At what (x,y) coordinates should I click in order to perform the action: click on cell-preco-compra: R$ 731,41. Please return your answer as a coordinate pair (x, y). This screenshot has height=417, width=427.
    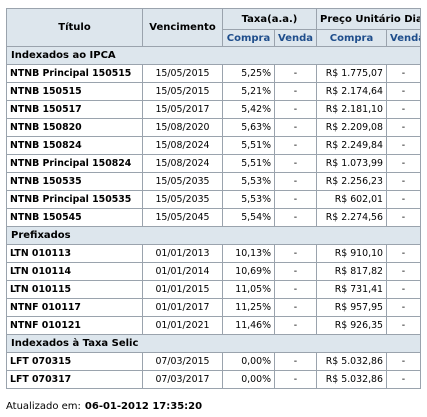
    Looking at the image, I should click on (351, 289).